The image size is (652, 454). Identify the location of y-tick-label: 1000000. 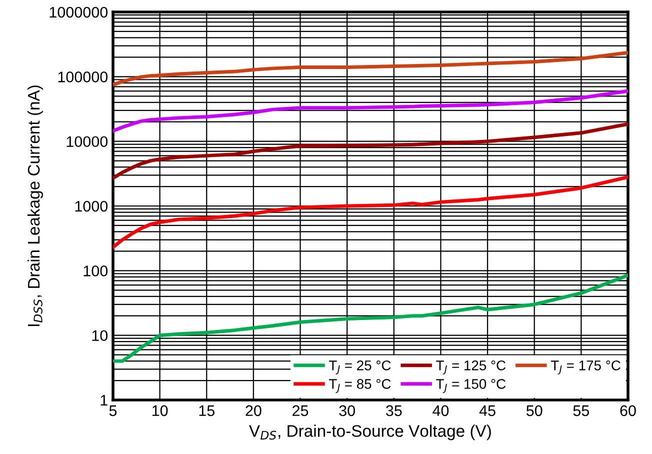
(79, 12).